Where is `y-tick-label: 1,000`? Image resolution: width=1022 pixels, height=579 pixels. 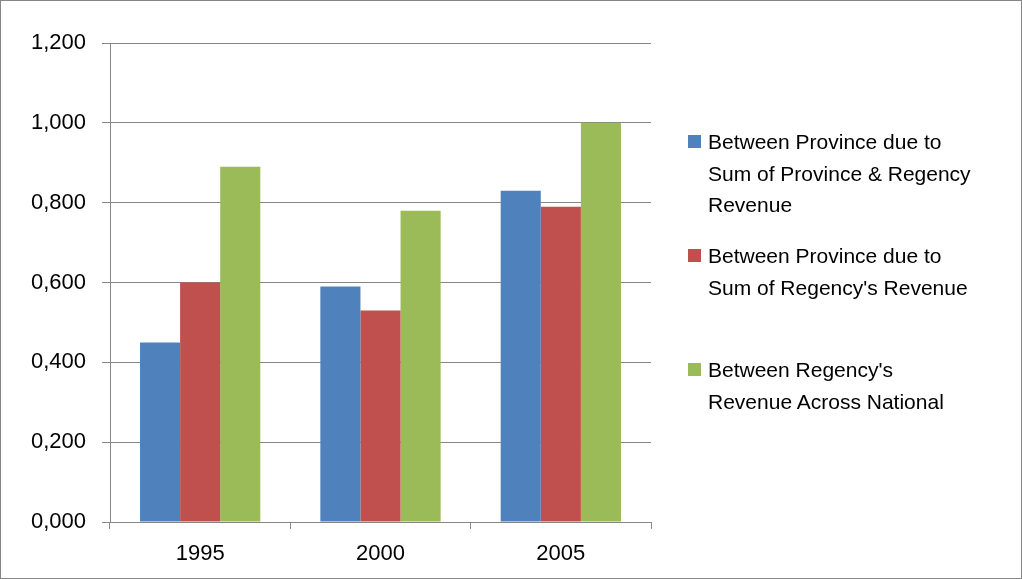 y-tick-label: 1,000 is located at coordinates (58, 121).